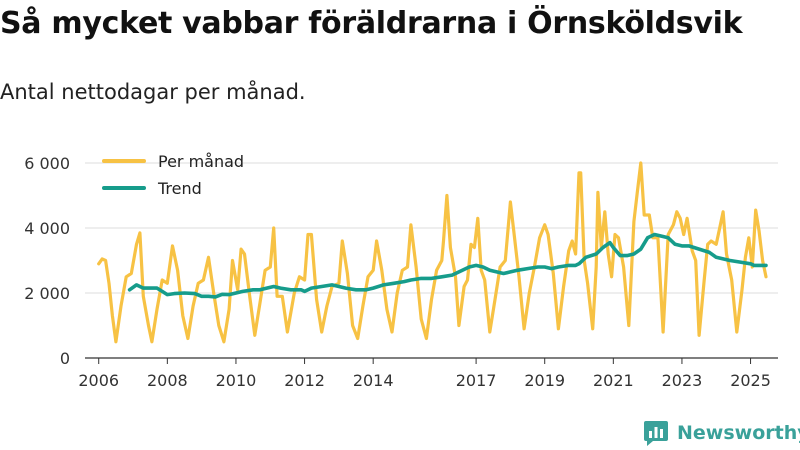 The image size is (800, 450). Describe the element at coordinates (98, 380) in the screenshot. I see `x-tick-label: 2006` at that location.